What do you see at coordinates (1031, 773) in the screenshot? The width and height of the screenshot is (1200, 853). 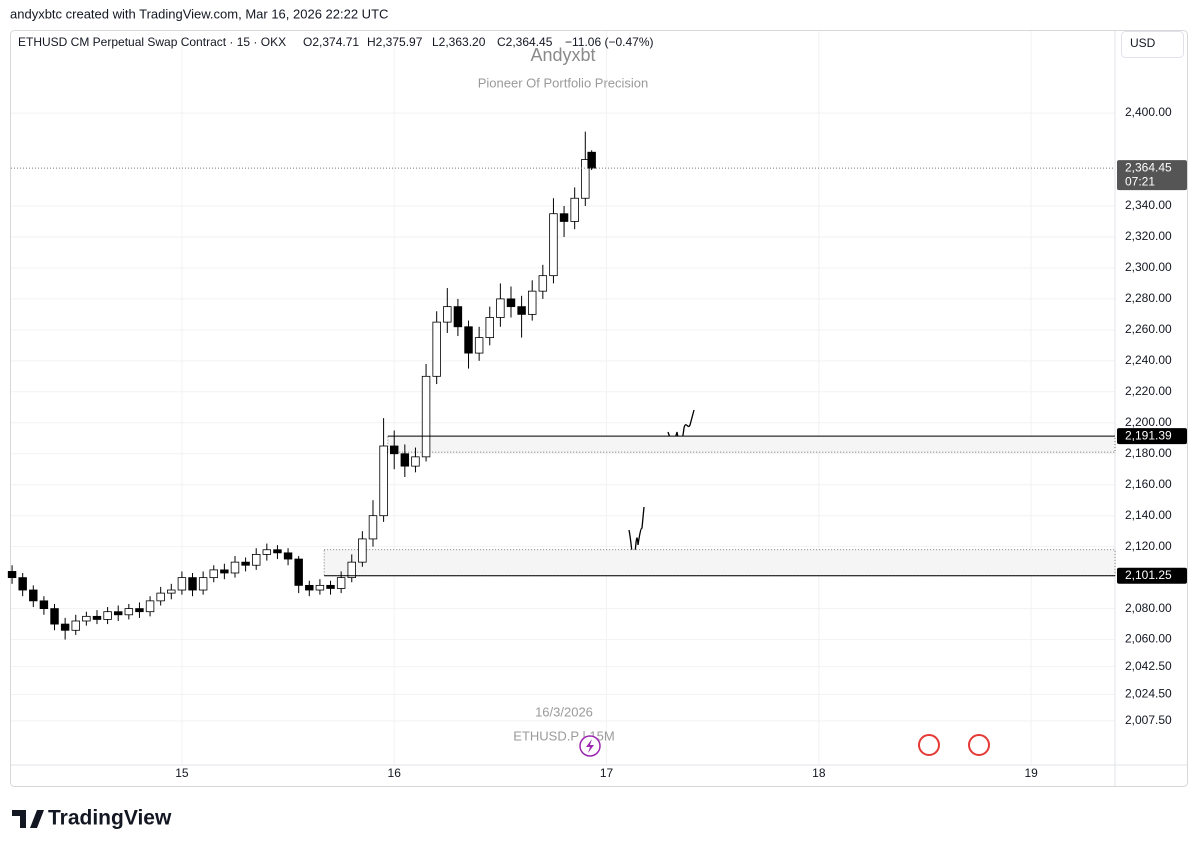 I see `x-tick-label: 19` at bounding box center [1031, 773].